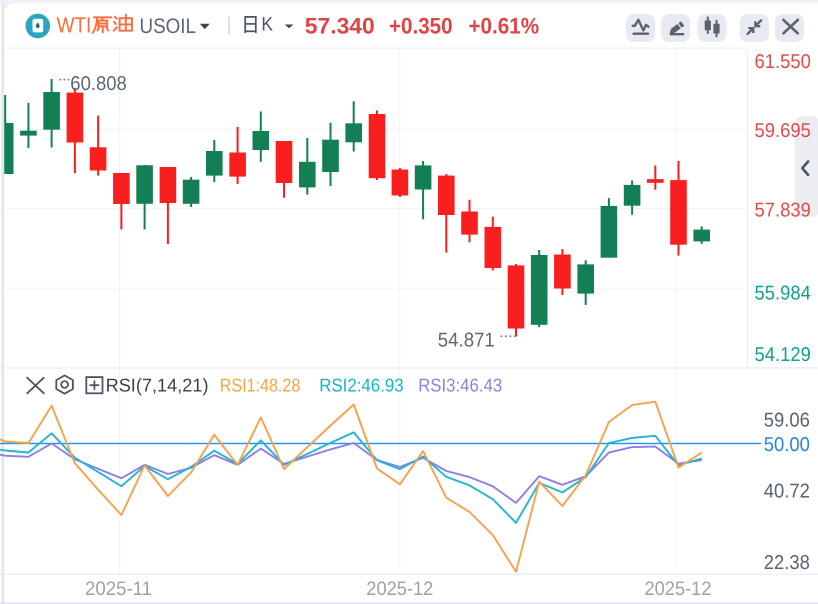 The height and width of the screenshot is (604, 818). What do you see at coordinates (460, 384) in the screenshot?
I see `svg-text: RSI3:46.43` at bounding box center [460, 384].